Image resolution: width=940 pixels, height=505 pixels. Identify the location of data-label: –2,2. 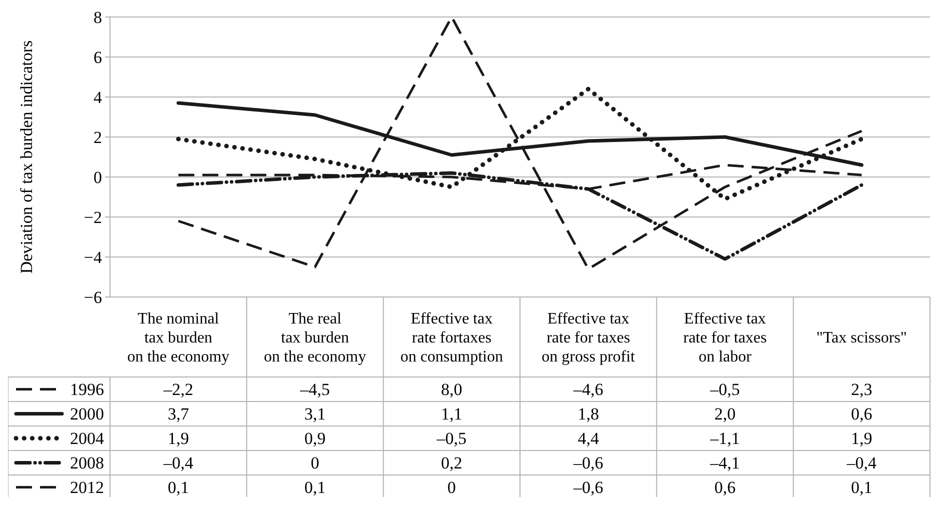
(178, 390).